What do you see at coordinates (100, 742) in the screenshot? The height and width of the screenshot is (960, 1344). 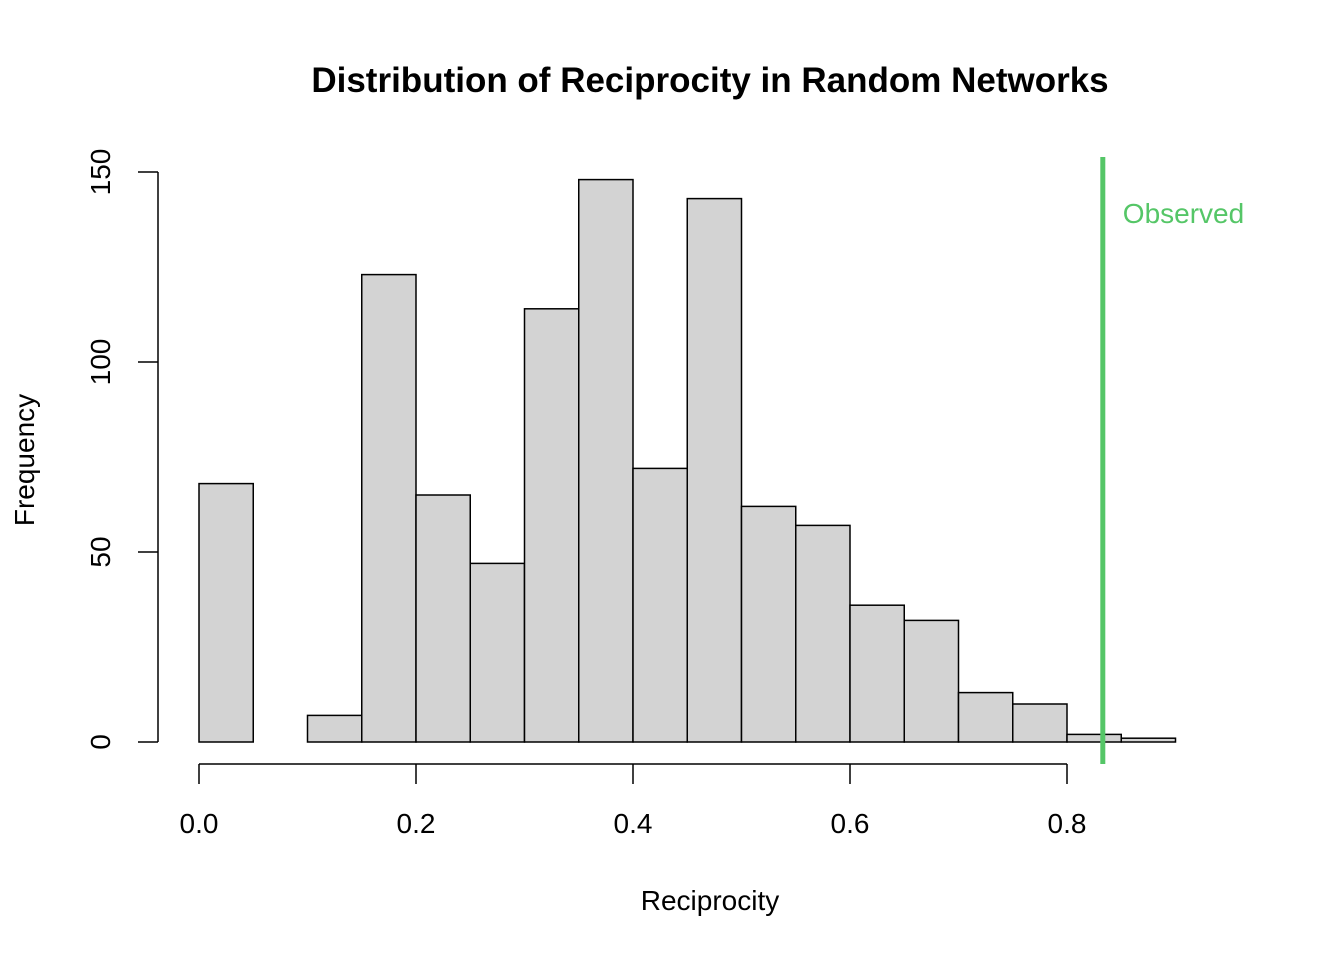 I see `y-tick-label: 0` at bounding box center [100, 742].